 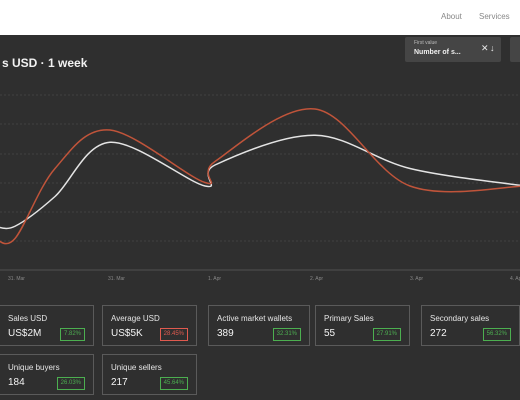 What do you see at coordinates (316, 279) in the screenshot?
I see `x-tick-label: 2. Apr` at bounding box center [316, 279].